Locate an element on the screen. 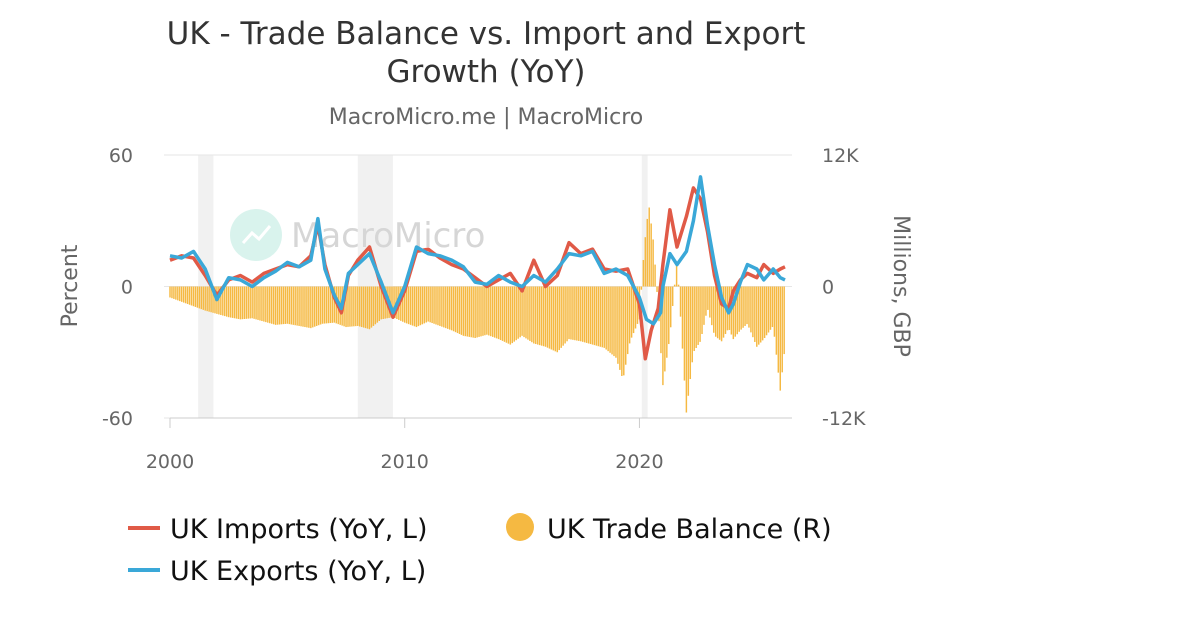 The height and width of the screenshot is (630, 1200). legend-item-imports: UK Imports (YoY, L) is located at coordinates (278, 529).